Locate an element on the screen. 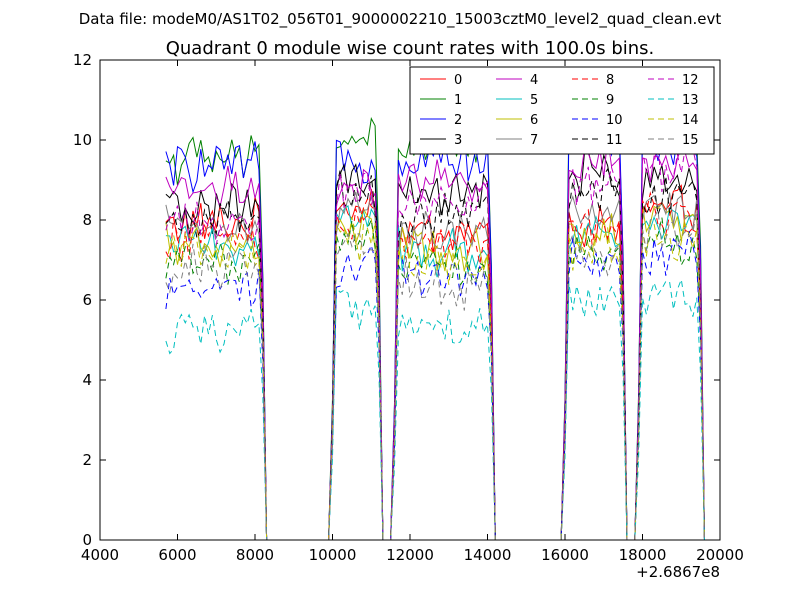  legend-label-11: 11 is located at coordinates (614, 140).